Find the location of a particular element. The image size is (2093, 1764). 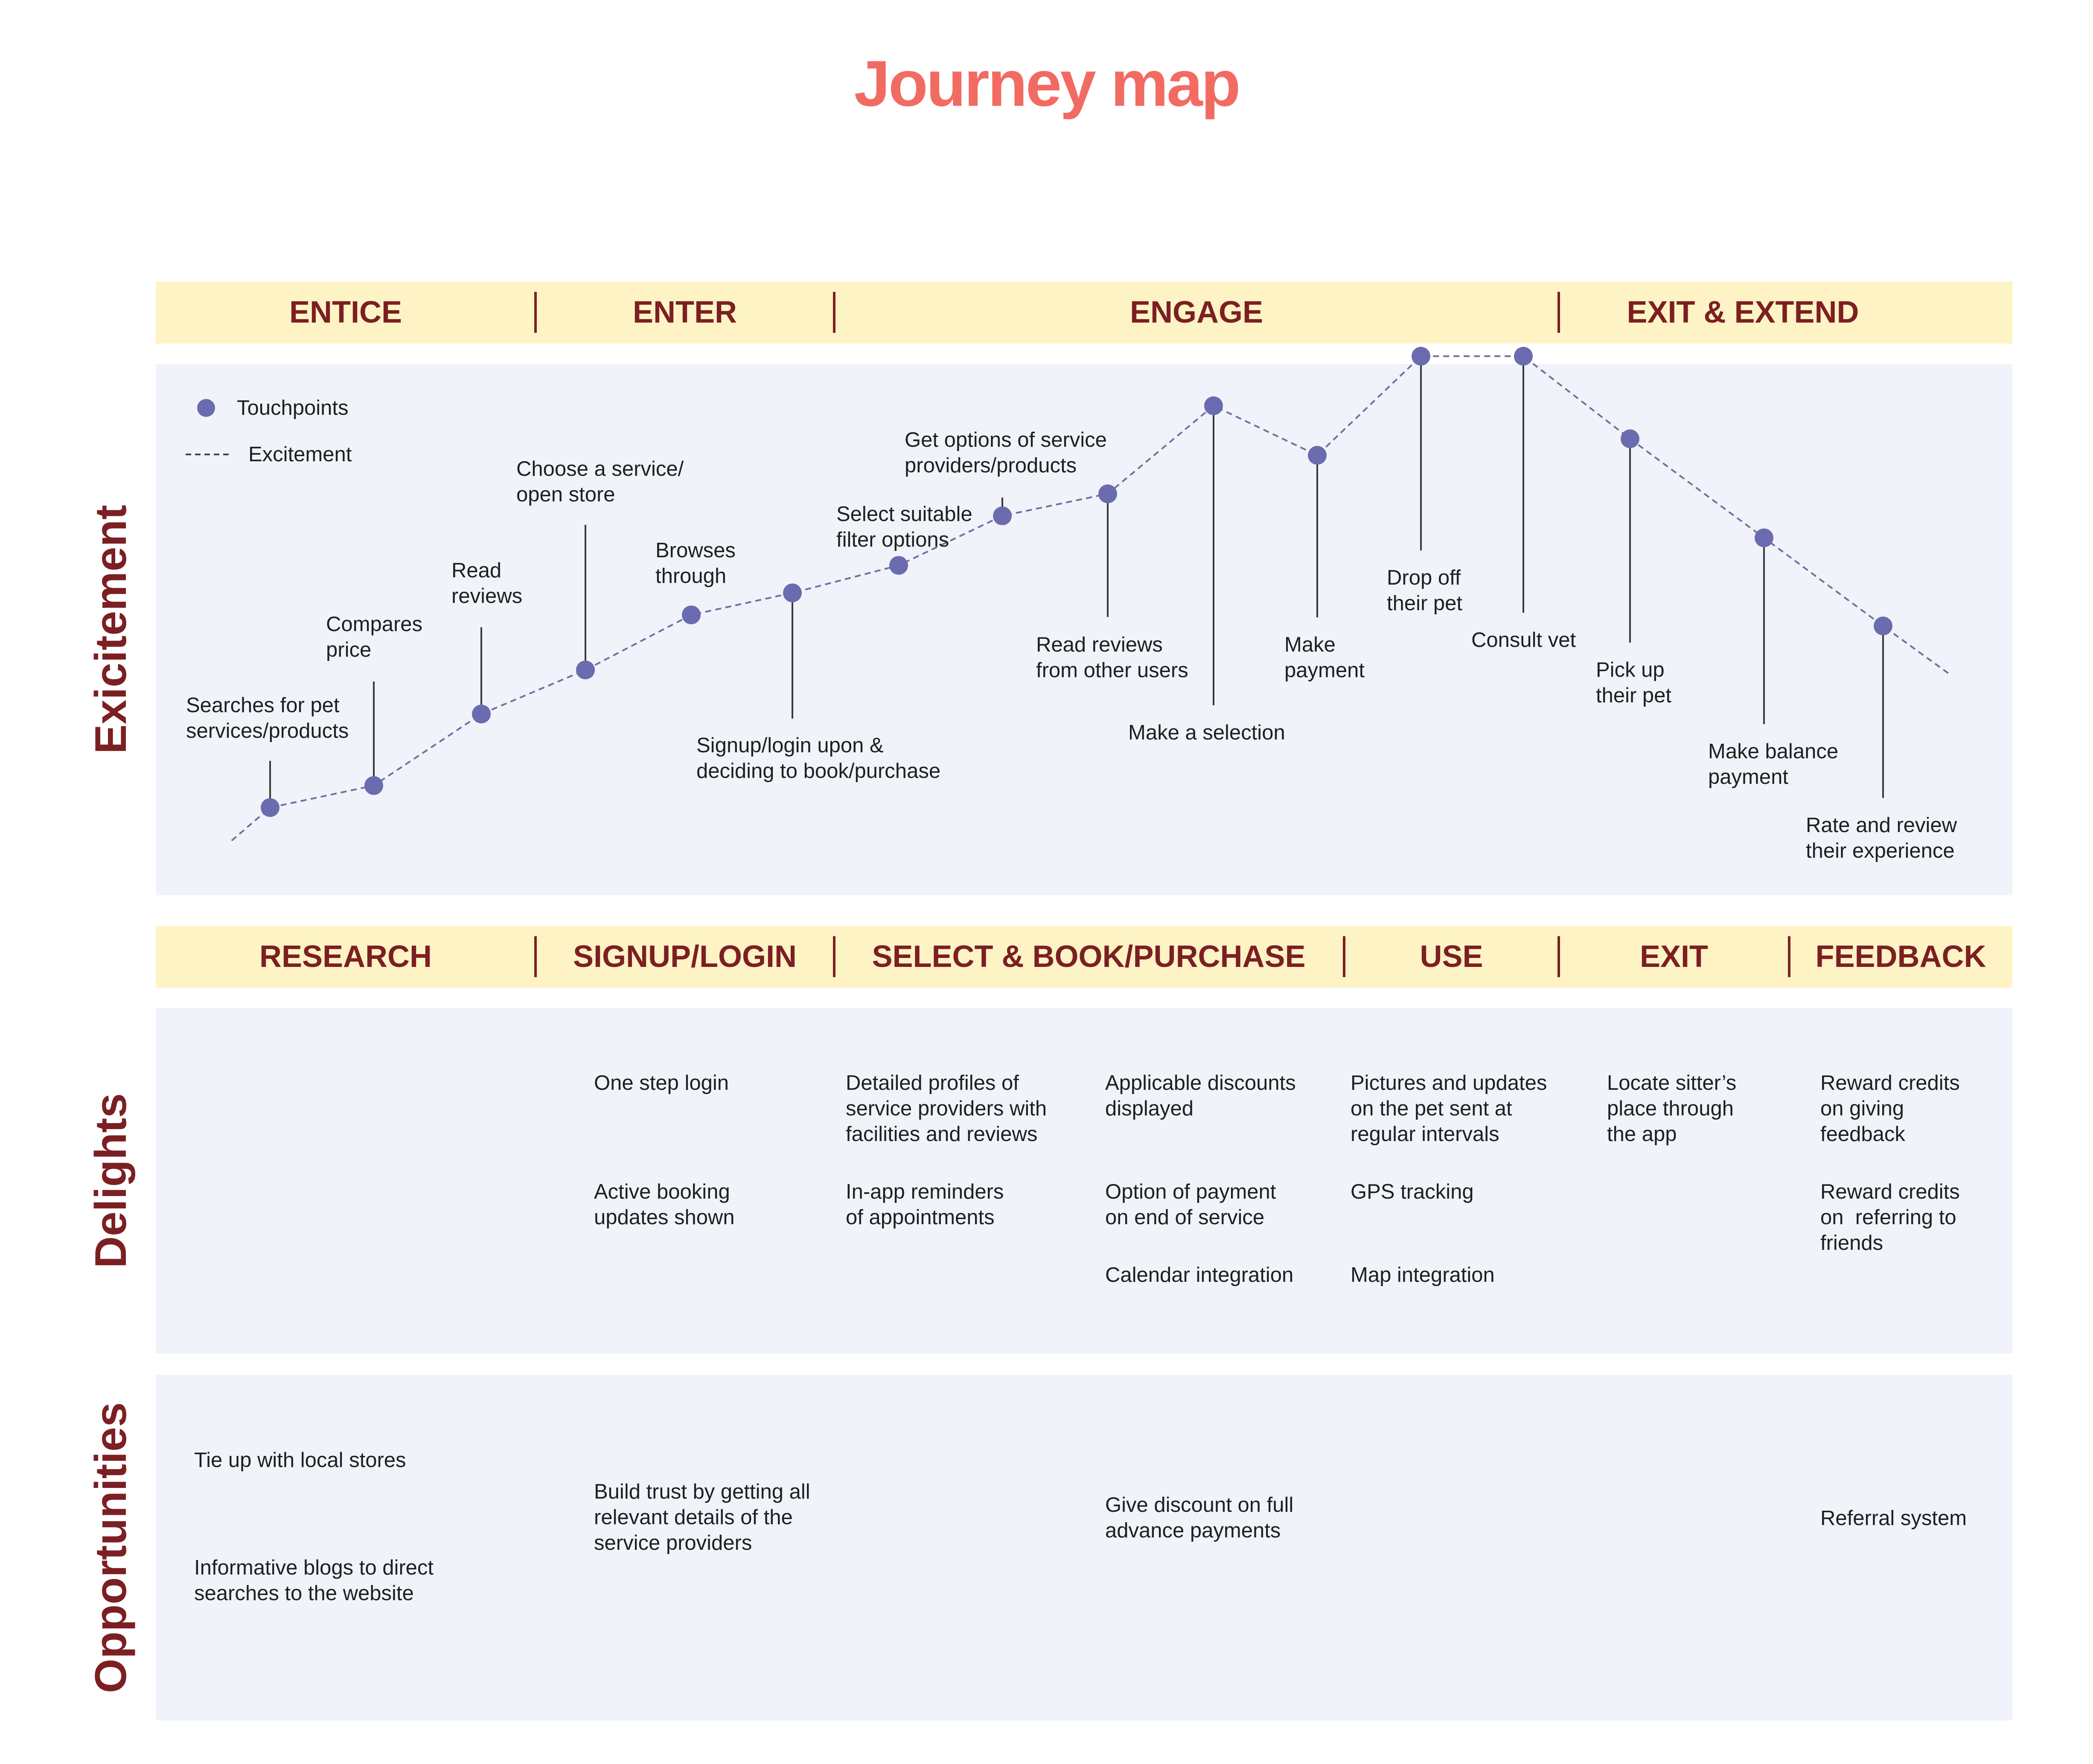

delight-item: One step login is located at coordinates (661, 1083).